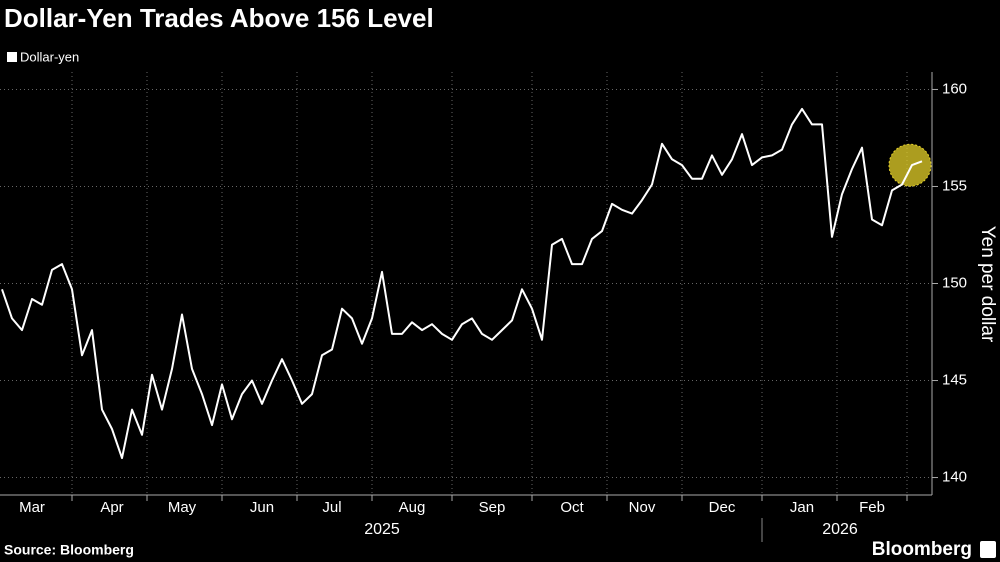 Image resolution: width=1000 pixels, height=562 pixels. Describe the element at coordinates (802, 507) in the screenshot. I see `x-tick-label: Jan` at that location.